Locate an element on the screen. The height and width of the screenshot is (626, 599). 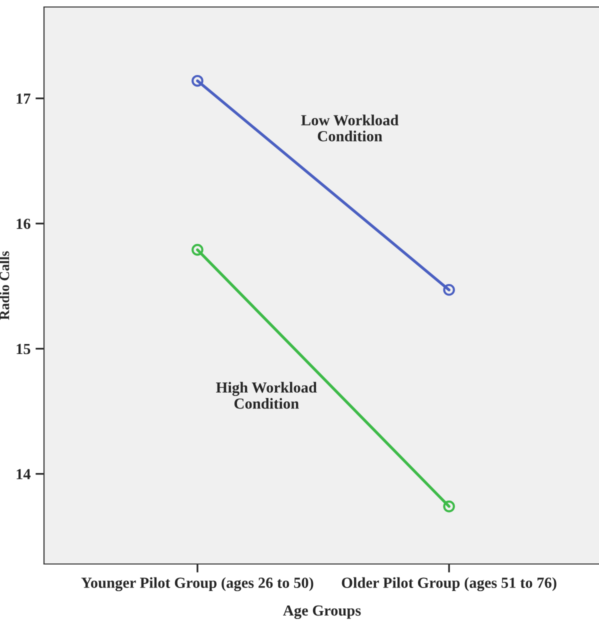
series-label: Low Workload Condition is located at coordinates (350, 128).